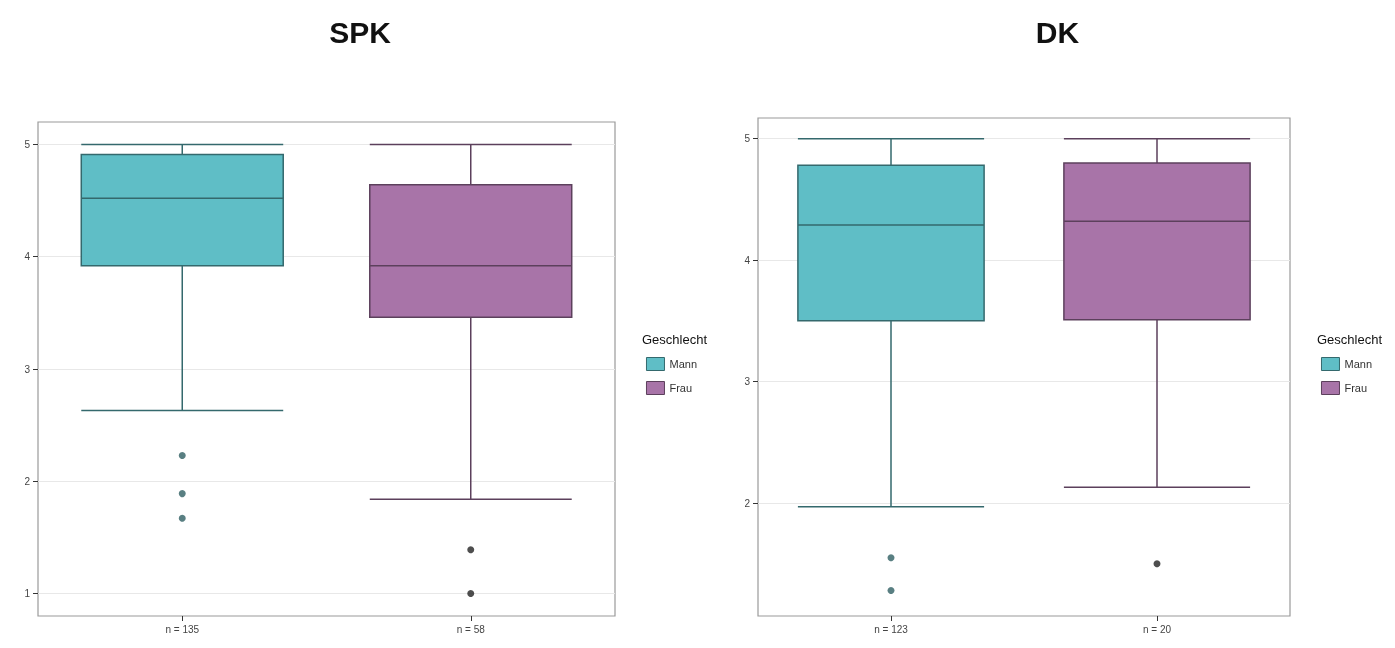 The width and height of the screenshot is (1395, 648). I want to click on chart-title: DK, so click(1057, 32).